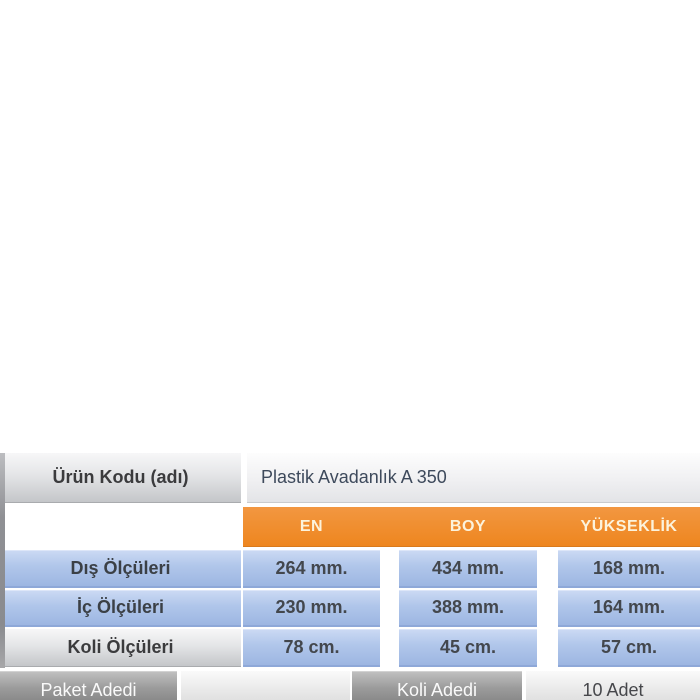 The image size is (700, 700). I want to click on header-en: EN, so click(311, 526).